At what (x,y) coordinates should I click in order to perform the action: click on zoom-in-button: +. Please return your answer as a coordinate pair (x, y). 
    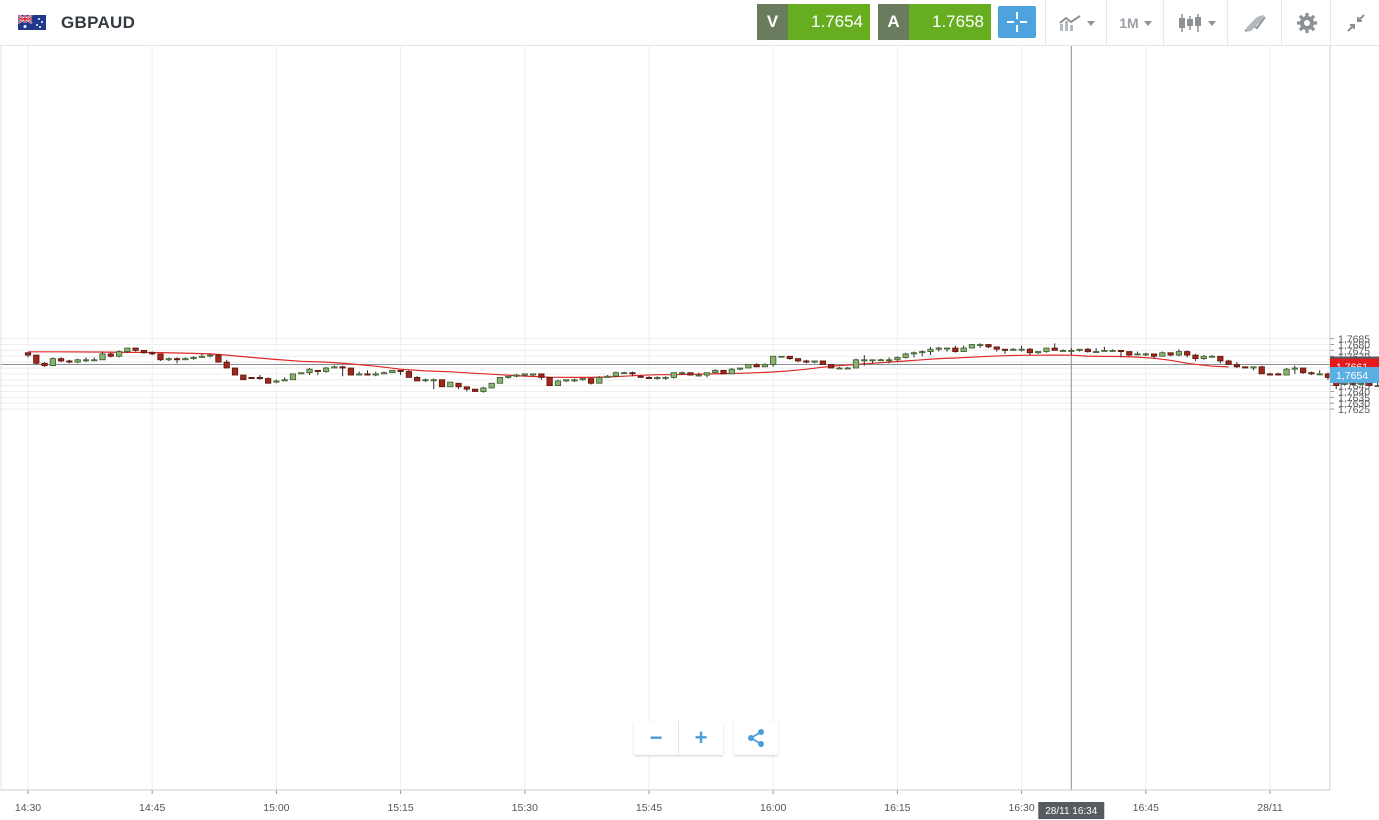
    Looking at the image, I should click on (700, 738).